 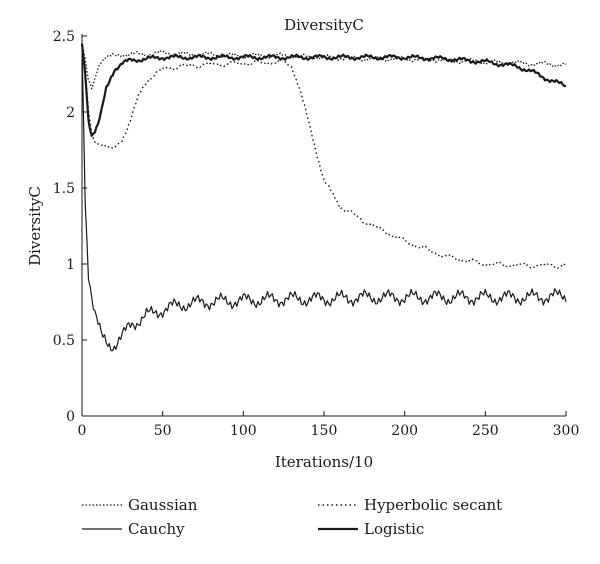 What do you see at coordinates (292, 517) in the screenshot?
I see `legend: Gaussian Cauchy Hyperbolic secant Logistic` at bounding box center [292, 517].